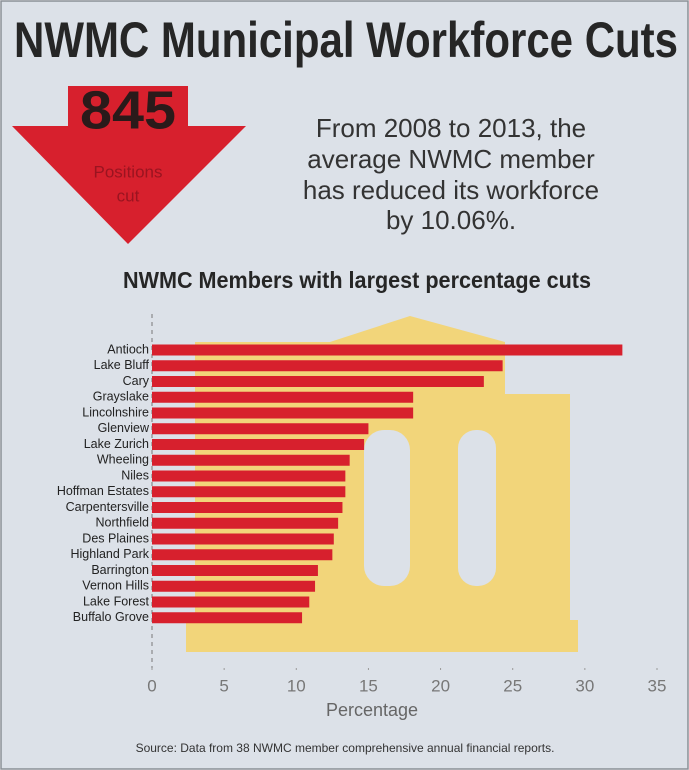 Image resolution: width=689 pixels, height=770 pixels. I want to click on x-tick-label: 35, so click(657, 685).